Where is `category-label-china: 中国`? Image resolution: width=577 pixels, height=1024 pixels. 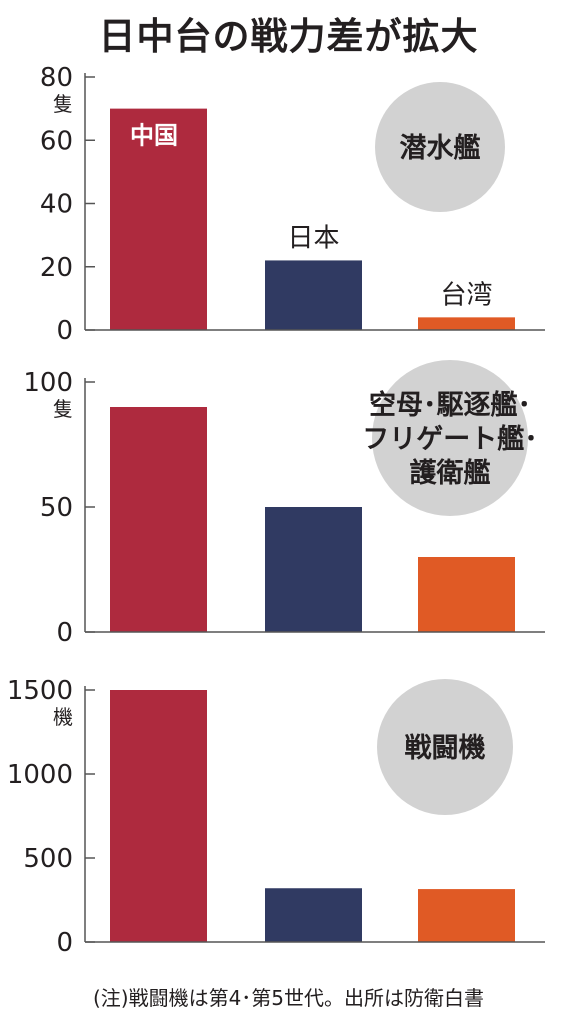
category-label-china: 中国 is located at coordinates (154, 136).